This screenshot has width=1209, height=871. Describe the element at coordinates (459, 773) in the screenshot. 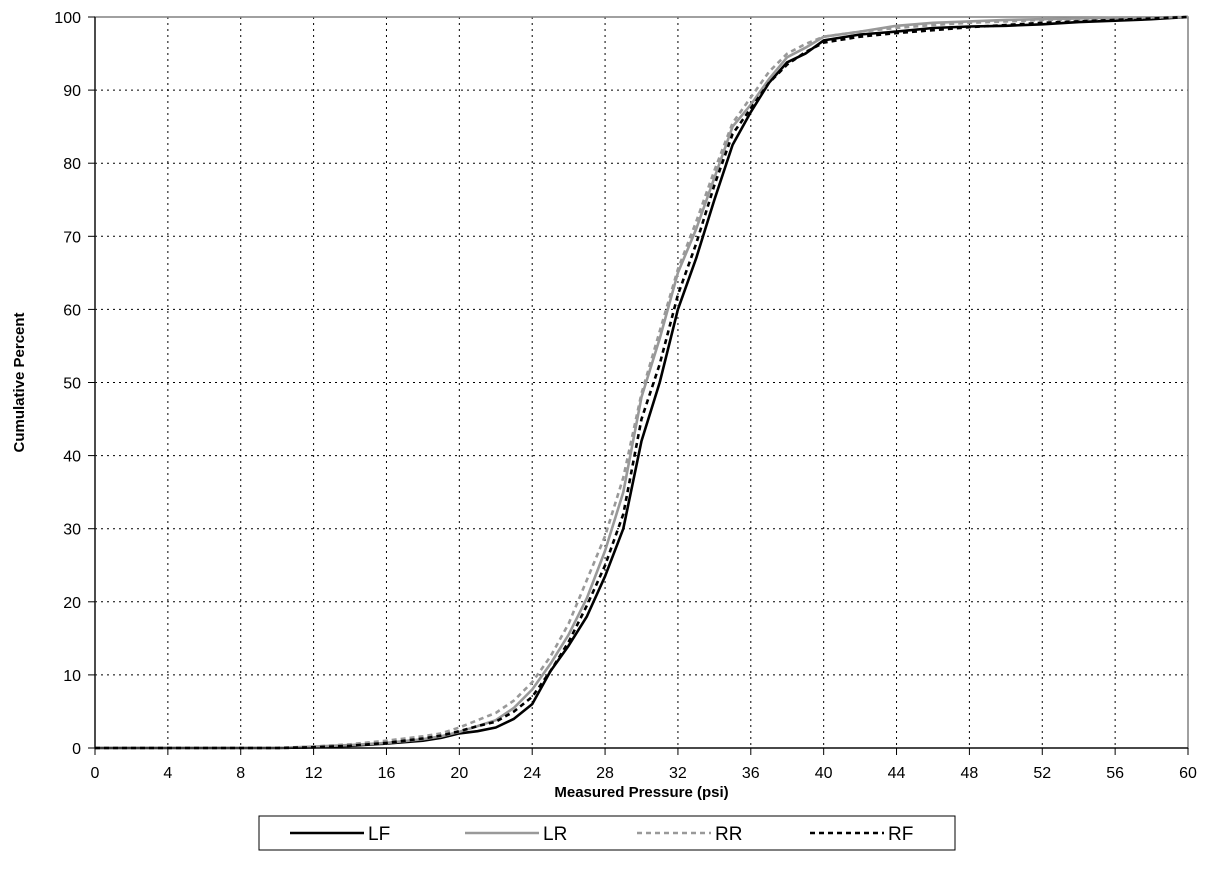

I see `x-tick-label-20: 20` at that location.